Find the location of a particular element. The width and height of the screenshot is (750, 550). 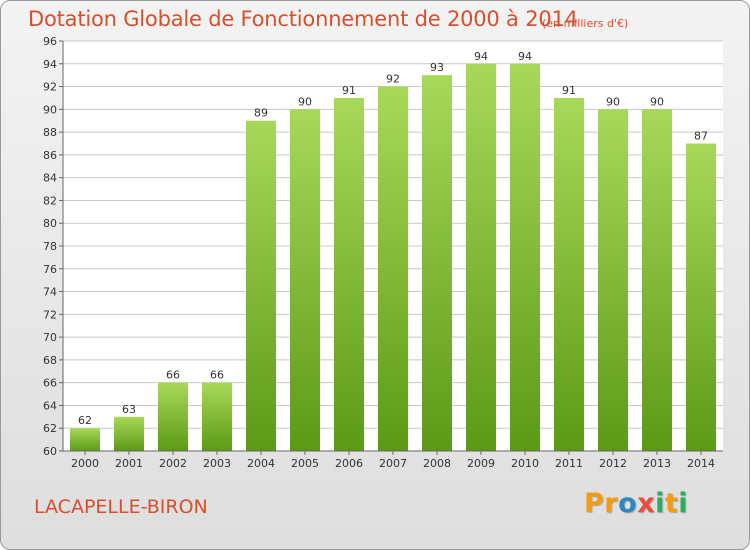

y-tick-label: 64 is located at coordinates (50, 405).